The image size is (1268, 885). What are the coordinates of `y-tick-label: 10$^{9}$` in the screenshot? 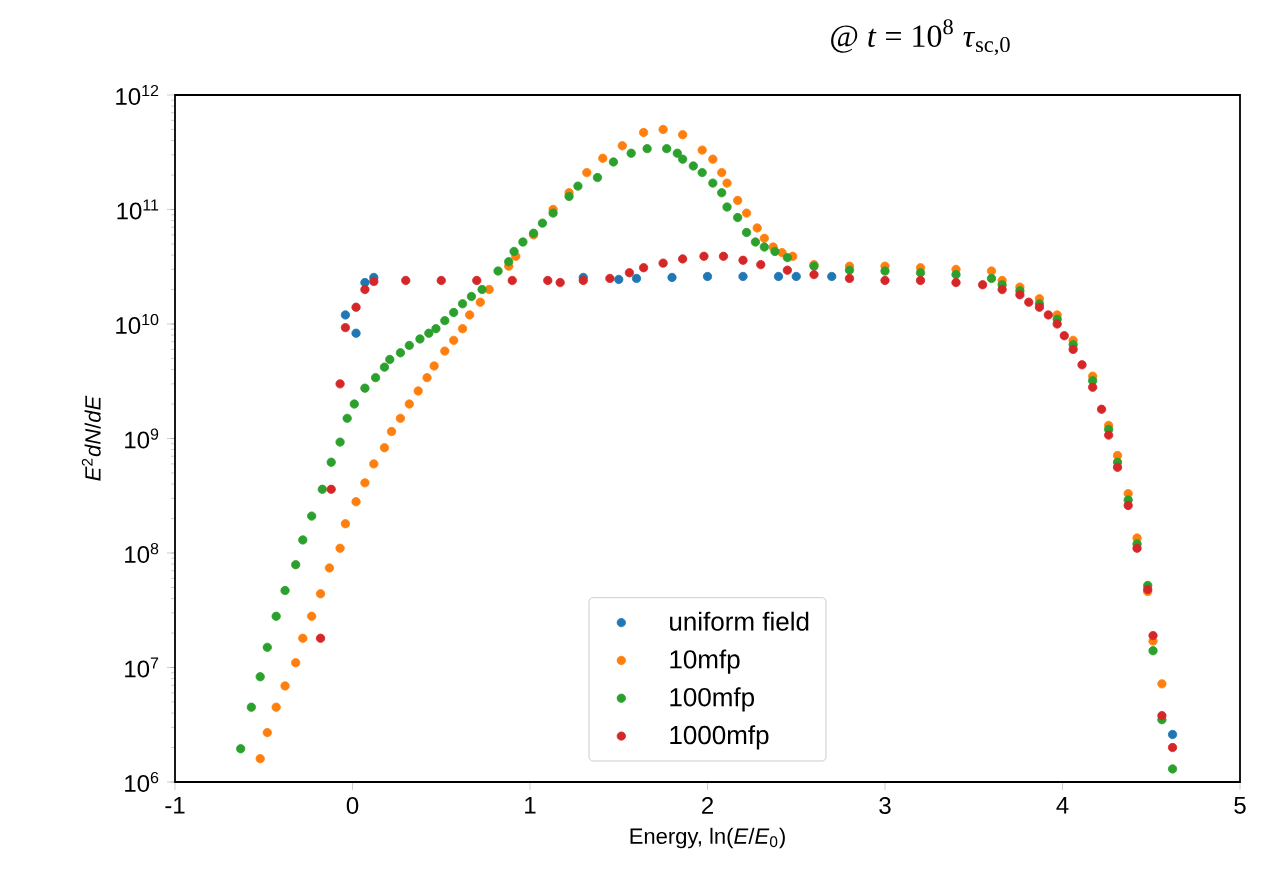 It's located at (142, 438).